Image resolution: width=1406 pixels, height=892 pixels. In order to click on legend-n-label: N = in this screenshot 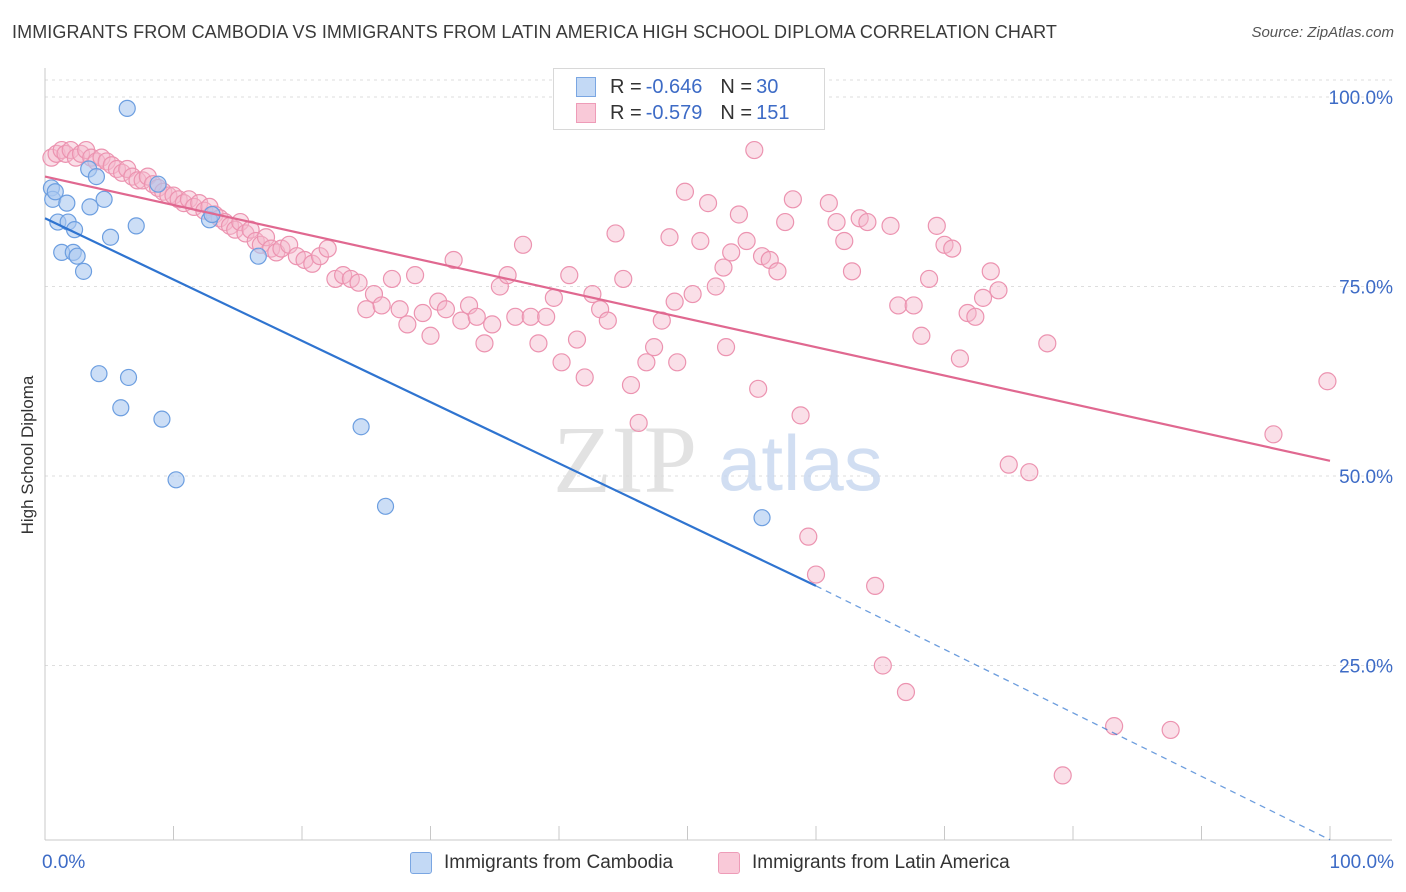, I will do `click(736, 86)`.